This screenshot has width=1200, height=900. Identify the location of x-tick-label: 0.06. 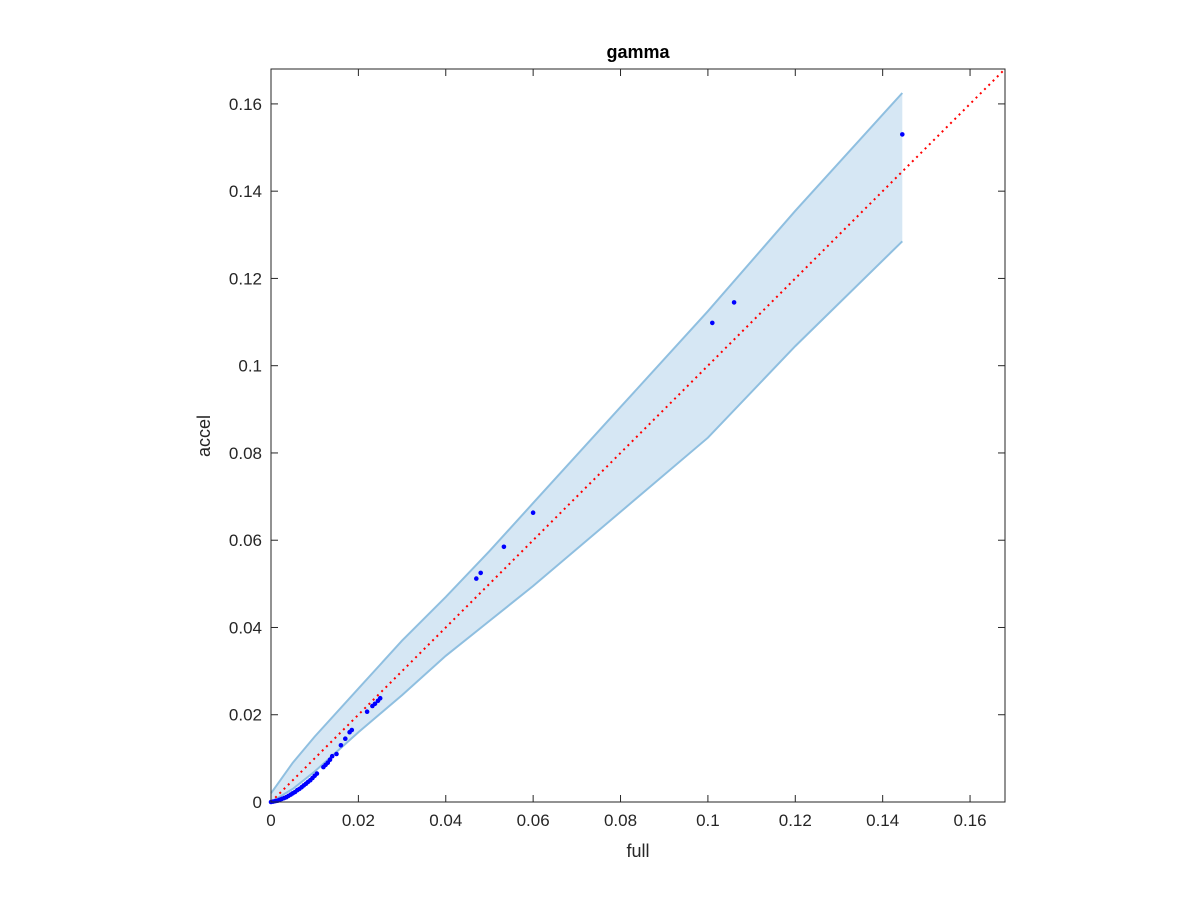
(533, 820).